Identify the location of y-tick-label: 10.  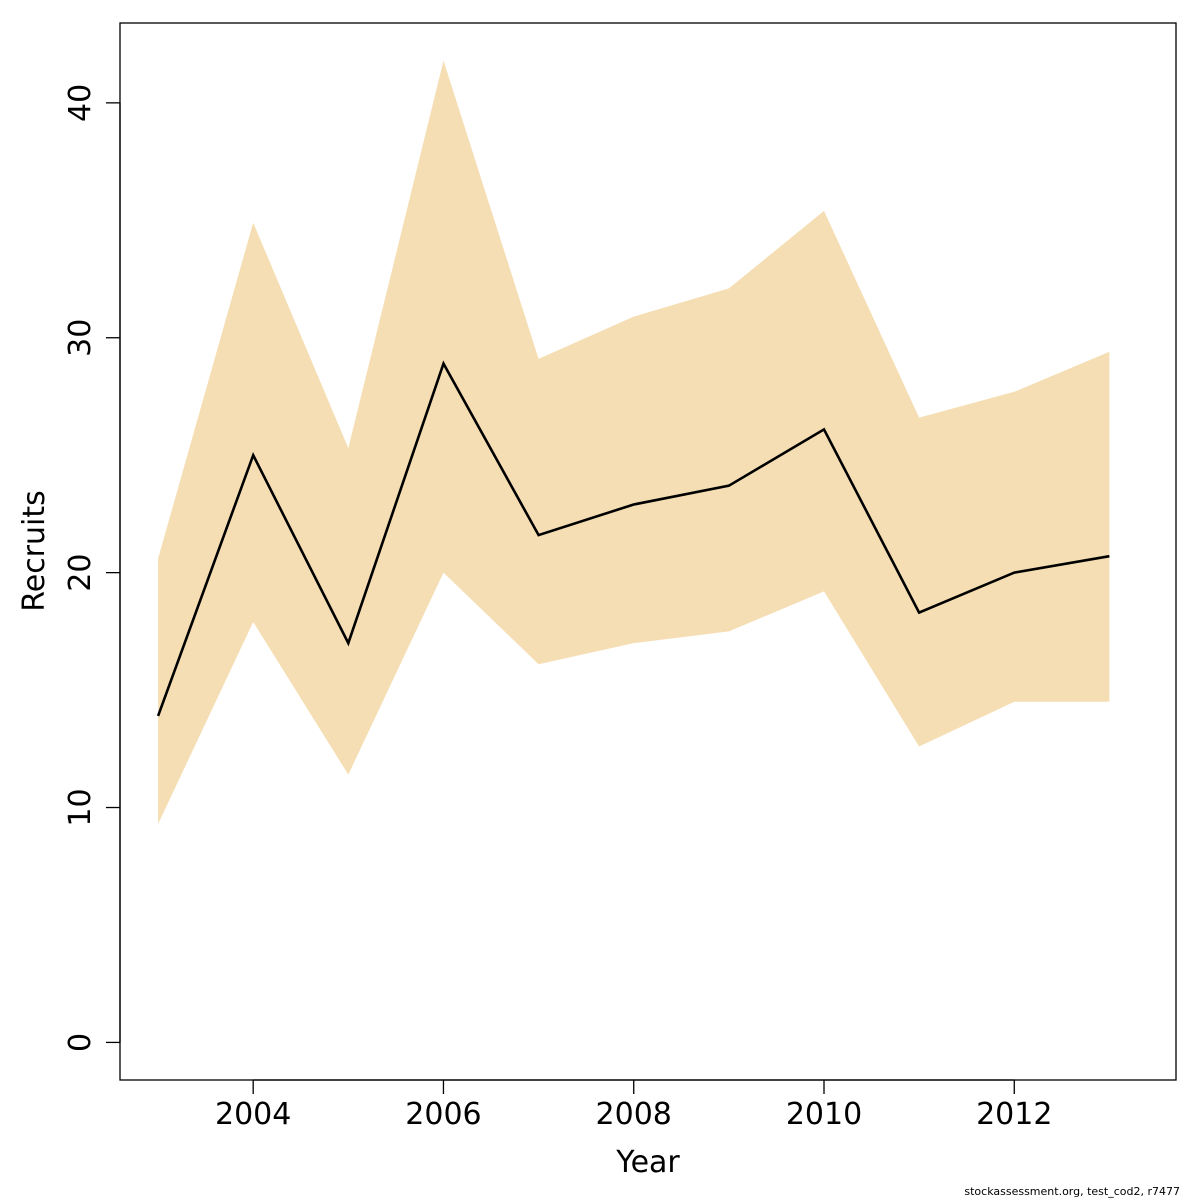
(80, 807).